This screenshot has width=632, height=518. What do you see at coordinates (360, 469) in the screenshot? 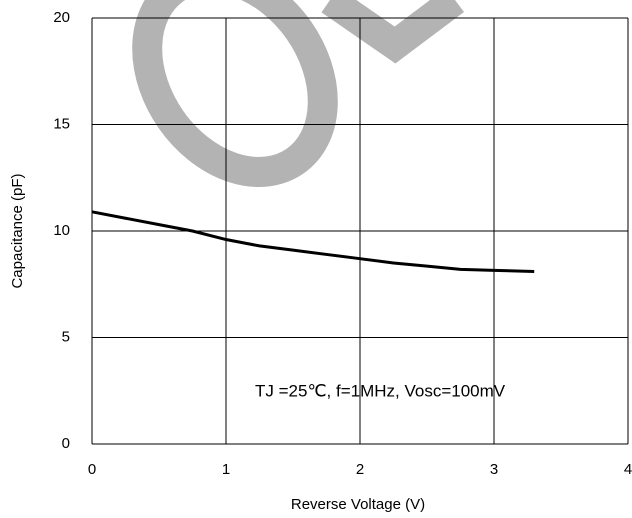
I see `x-tick-label: 2` at bounding box center [360, 469].